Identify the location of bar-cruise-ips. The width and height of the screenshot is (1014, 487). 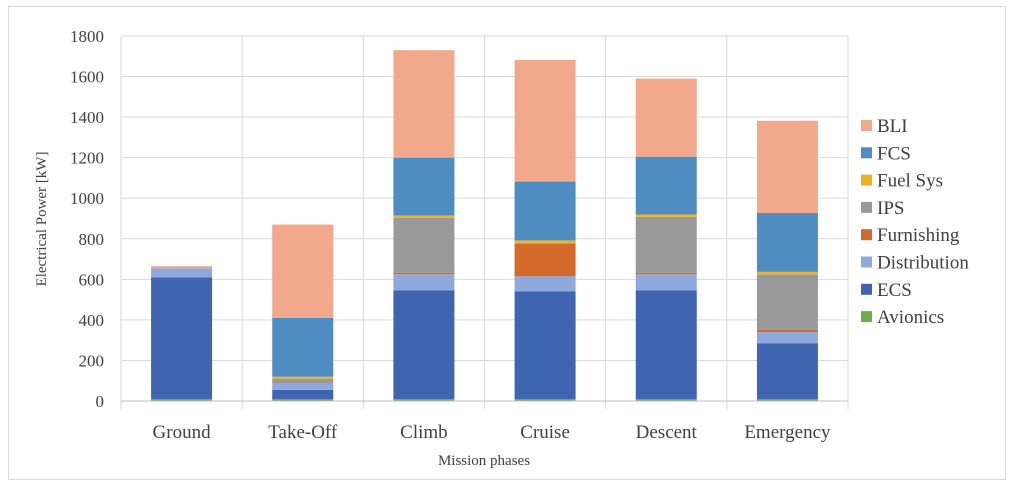
(545, 243).